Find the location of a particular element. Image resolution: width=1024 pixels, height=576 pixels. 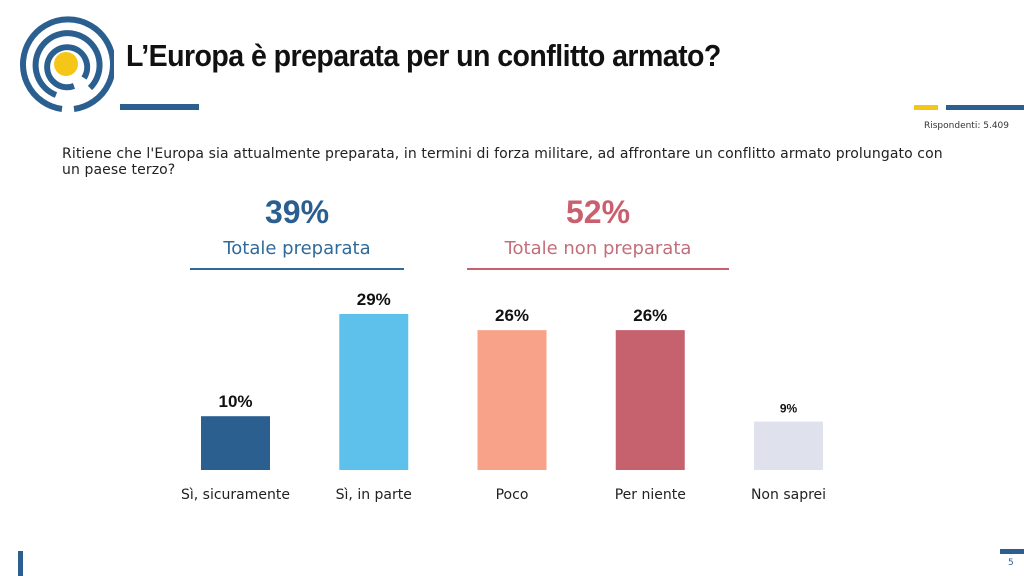

respondents-count: Rispondenti: 5.409 is located at coordinates (966, 126).